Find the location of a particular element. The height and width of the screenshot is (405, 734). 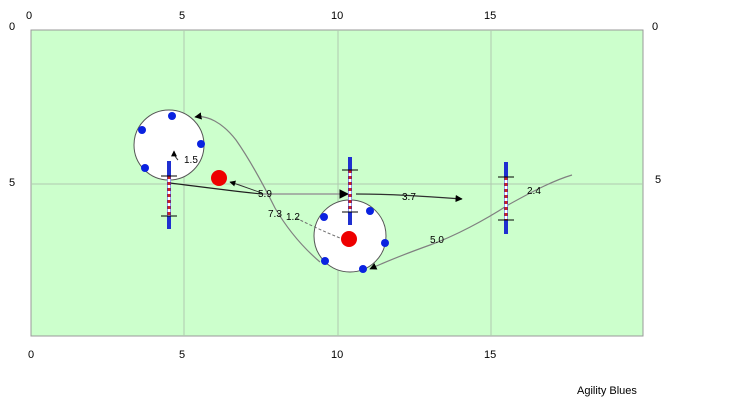

top-tick-0: 0 is located at coordinates (29, 16).